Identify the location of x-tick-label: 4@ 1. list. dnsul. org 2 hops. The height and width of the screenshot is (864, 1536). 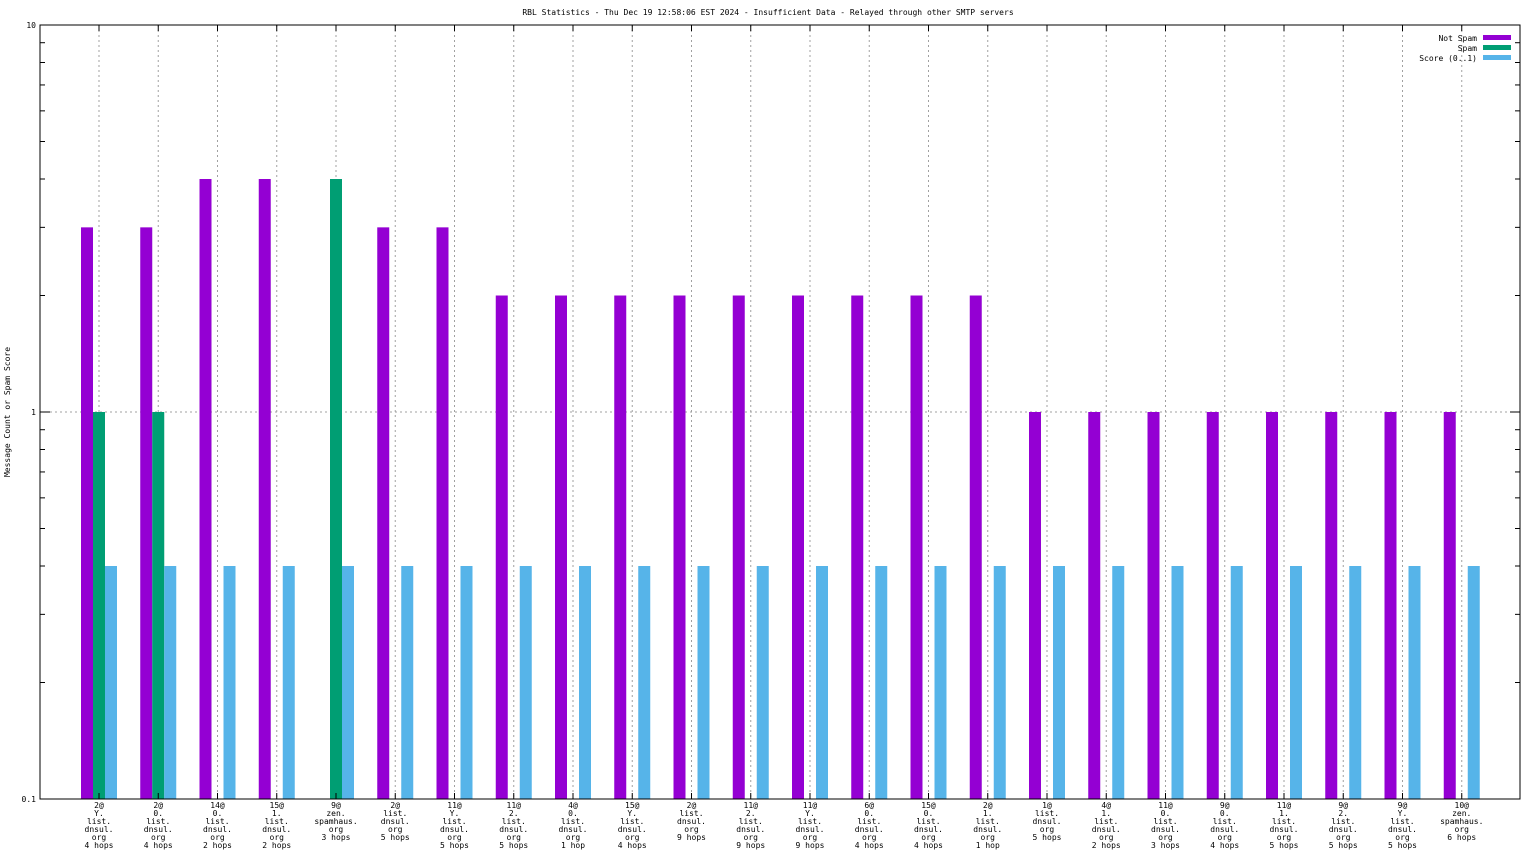
(1106, 825).